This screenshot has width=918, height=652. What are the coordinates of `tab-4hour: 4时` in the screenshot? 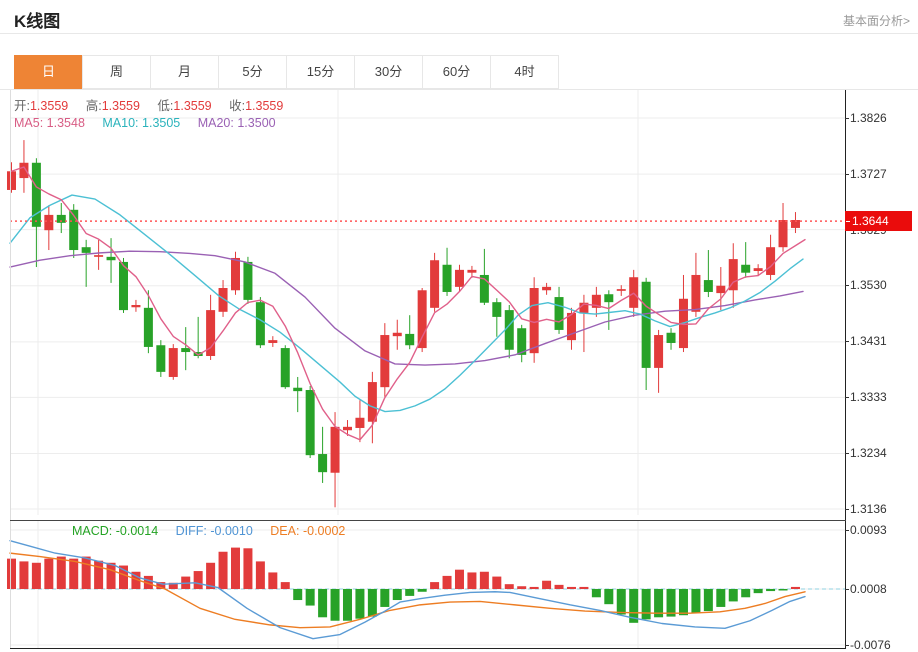 It's located at (524, 72).